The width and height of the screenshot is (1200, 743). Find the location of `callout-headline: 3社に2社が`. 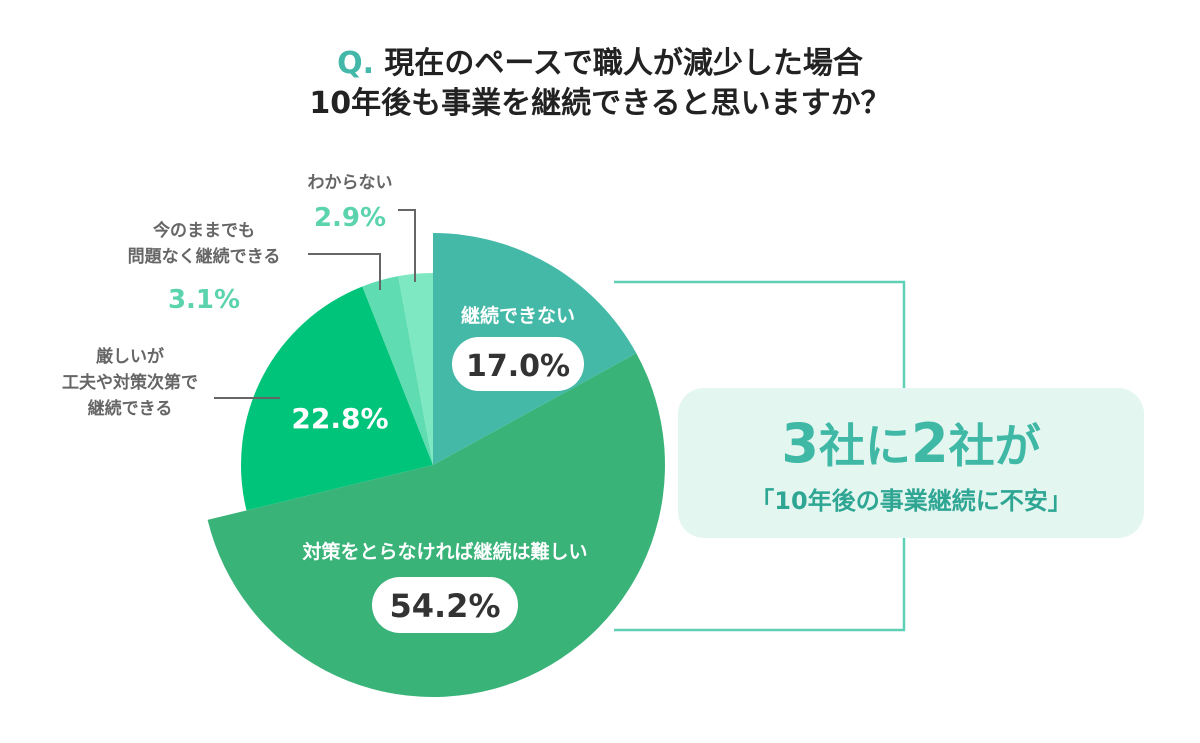

callout-headline: 3社に2社が is located at coordinates (911, 445).